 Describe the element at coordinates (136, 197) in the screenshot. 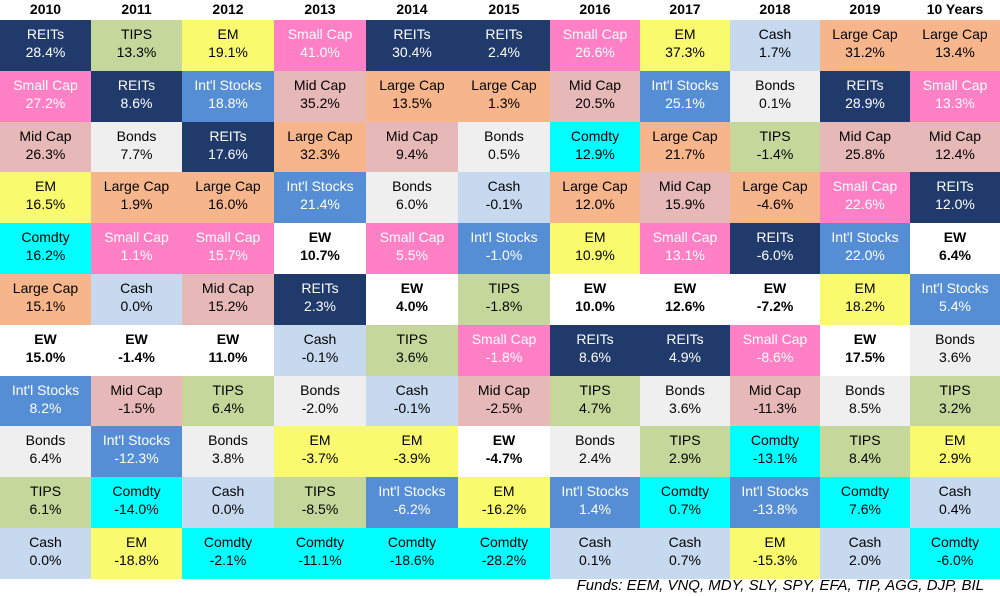

I see `return-cell: Large Cap 1.9%` at that location.